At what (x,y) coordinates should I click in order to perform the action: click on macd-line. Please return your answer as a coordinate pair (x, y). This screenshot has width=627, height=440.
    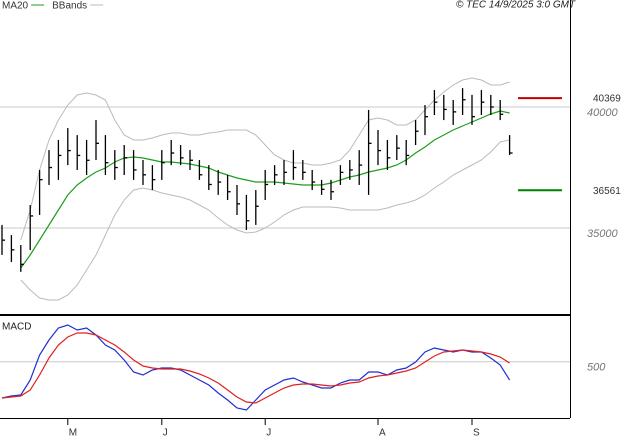
    Looking at the image, I should click on (255, 368).